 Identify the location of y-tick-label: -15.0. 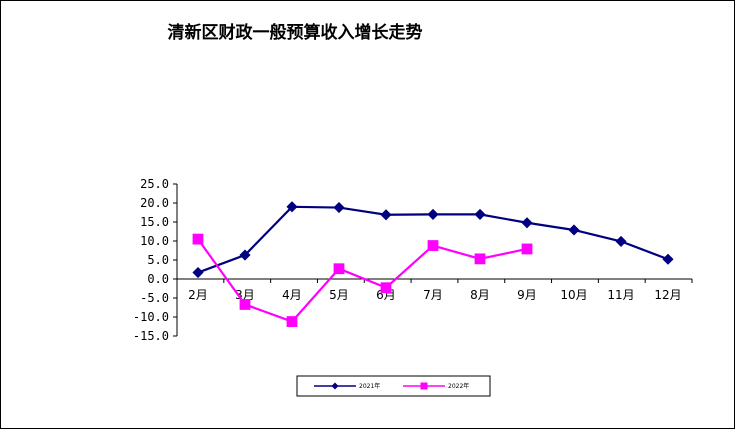
(151, 336).